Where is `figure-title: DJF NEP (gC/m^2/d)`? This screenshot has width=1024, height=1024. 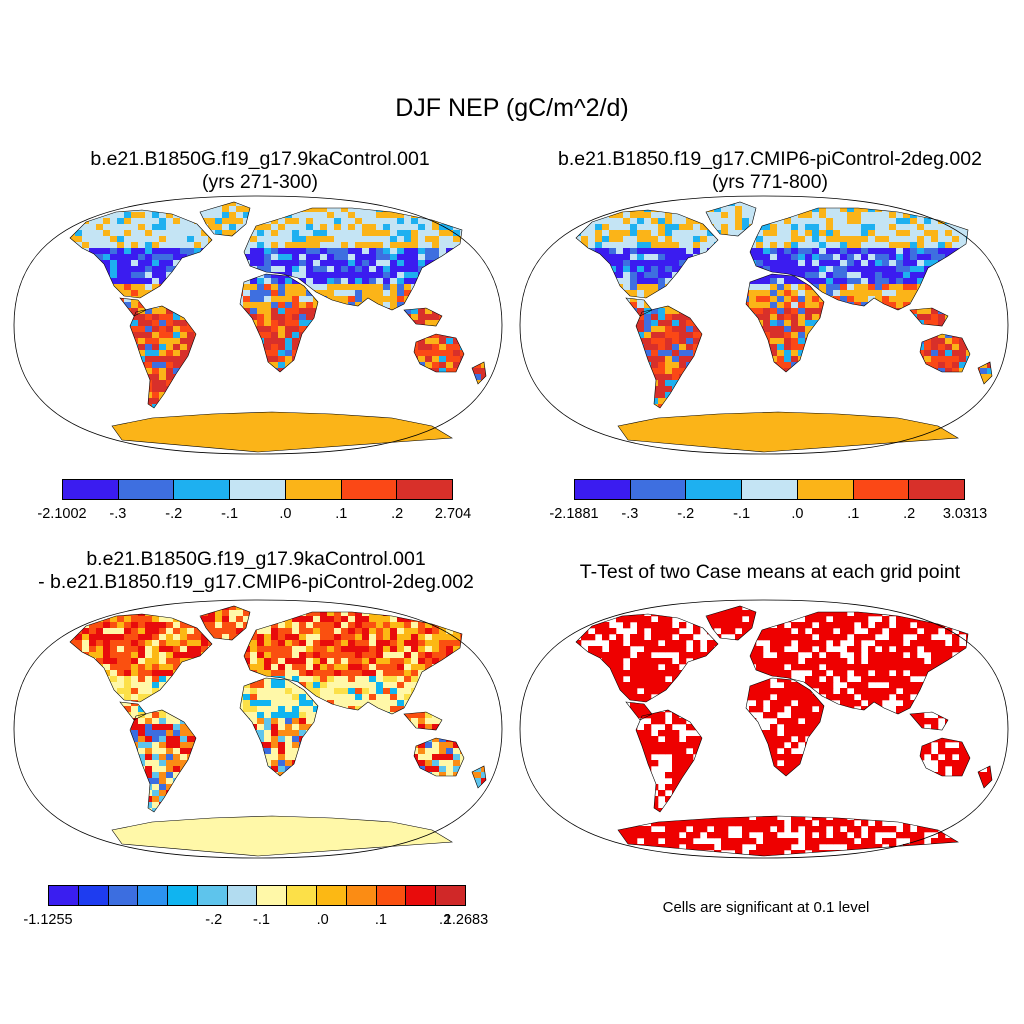 figure-title: DJF NEP (gC/m^2/d) is located at coordinates (512, 108).